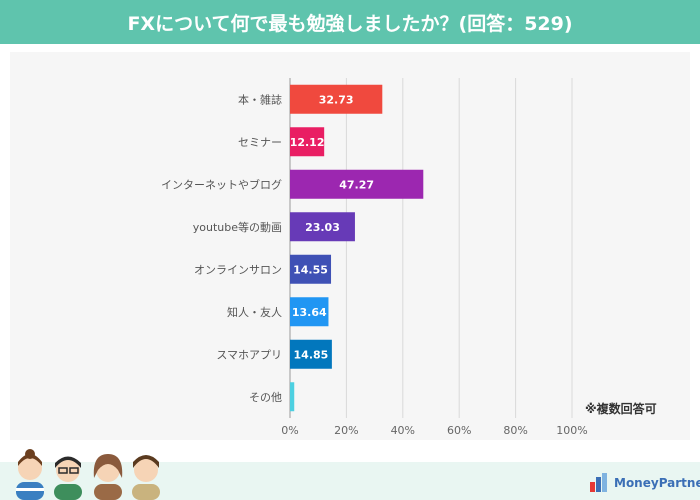 This screenshot has width=700, height=500. What do you see at coordinates (571, 430) in the screenshot?
I see `x-tick-label: 100%` at bounding box center [571, 430].